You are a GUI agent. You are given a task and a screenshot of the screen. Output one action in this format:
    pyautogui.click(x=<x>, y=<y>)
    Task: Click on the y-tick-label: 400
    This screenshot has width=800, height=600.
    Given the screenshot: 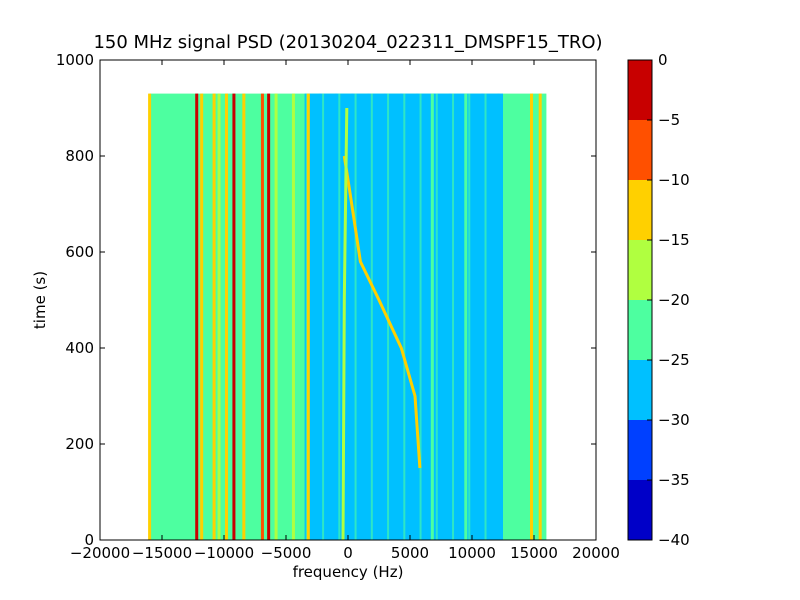 What is the action you would take?
    pyautogui.click(x=79, y=348)
    